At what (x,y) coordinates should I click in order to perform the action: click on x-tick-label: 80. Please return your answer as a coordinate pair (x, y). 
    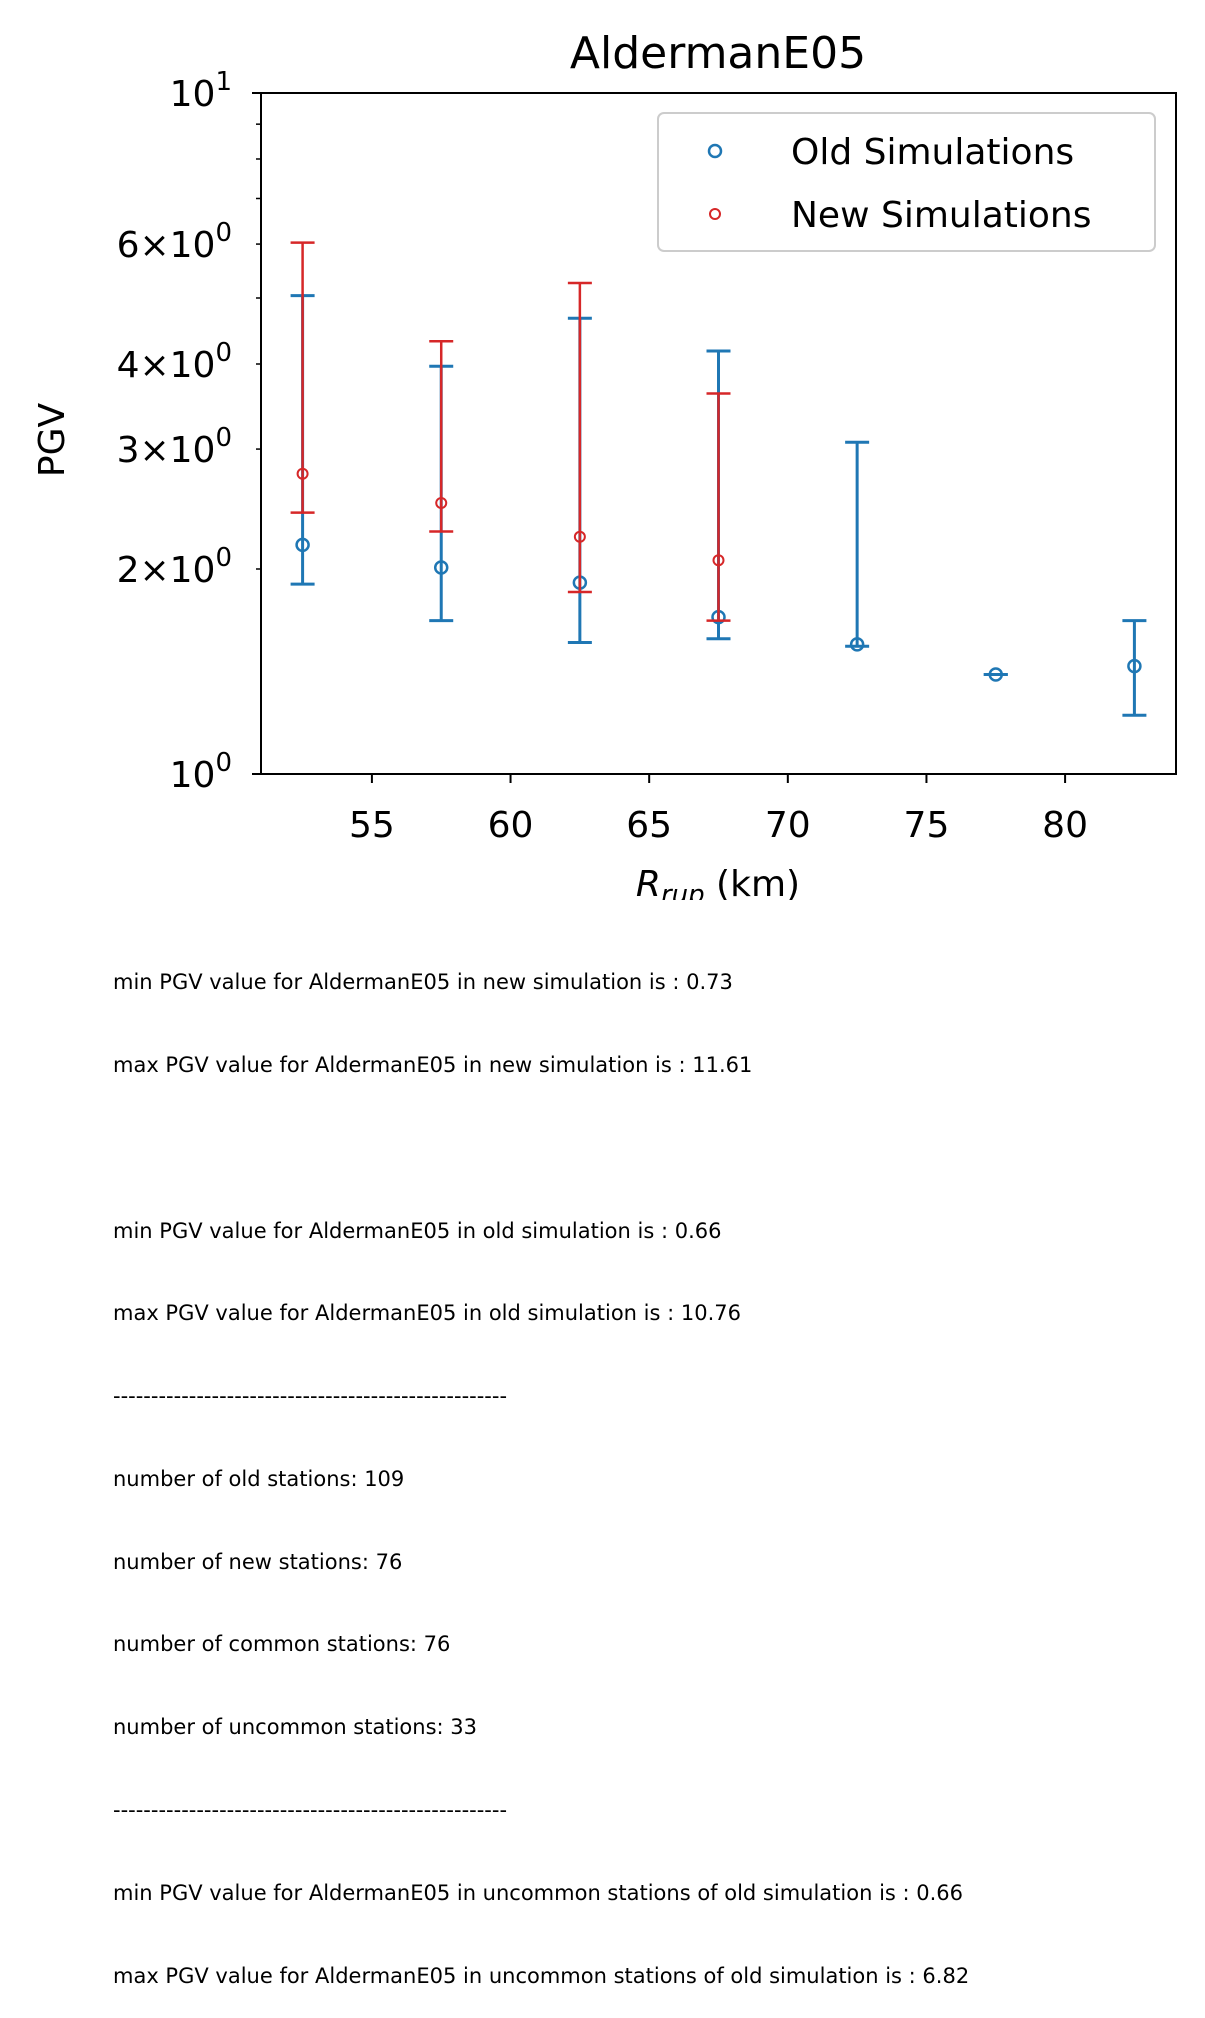
    Looking at the image, I should click on (1065, 825).